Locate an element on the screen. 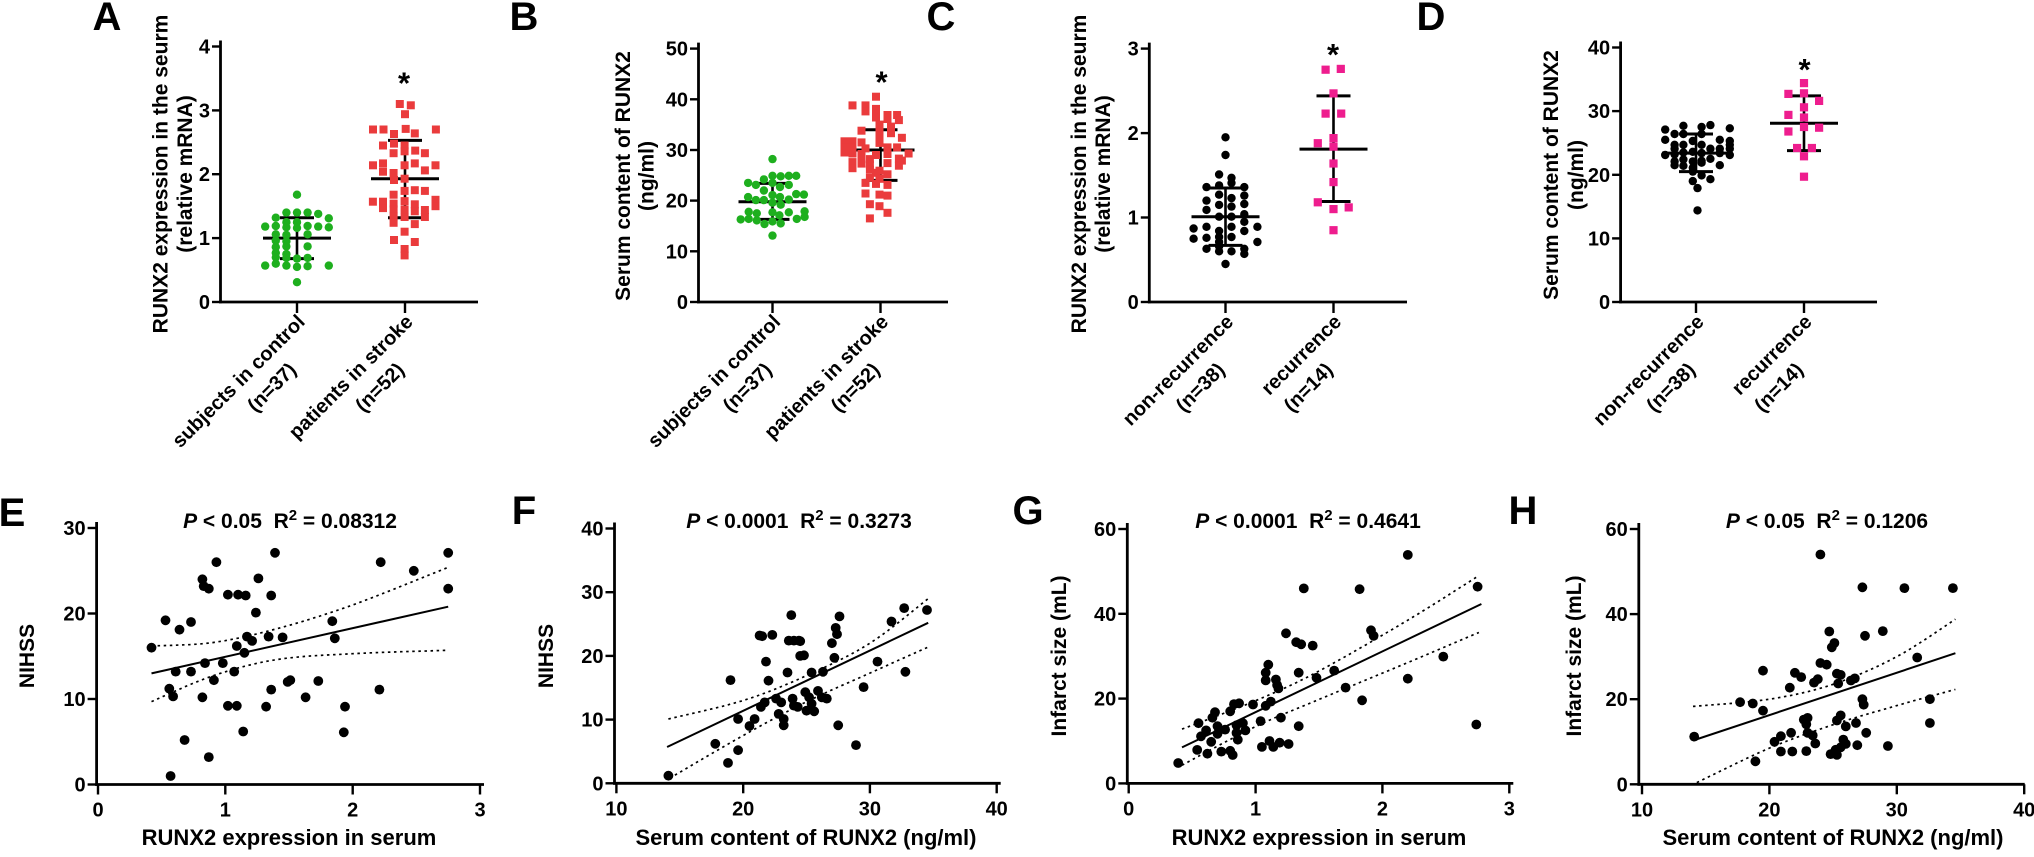 The height and width of the screenshot is (857, 2034). svg-text: B is located at coordinates (524, 19).